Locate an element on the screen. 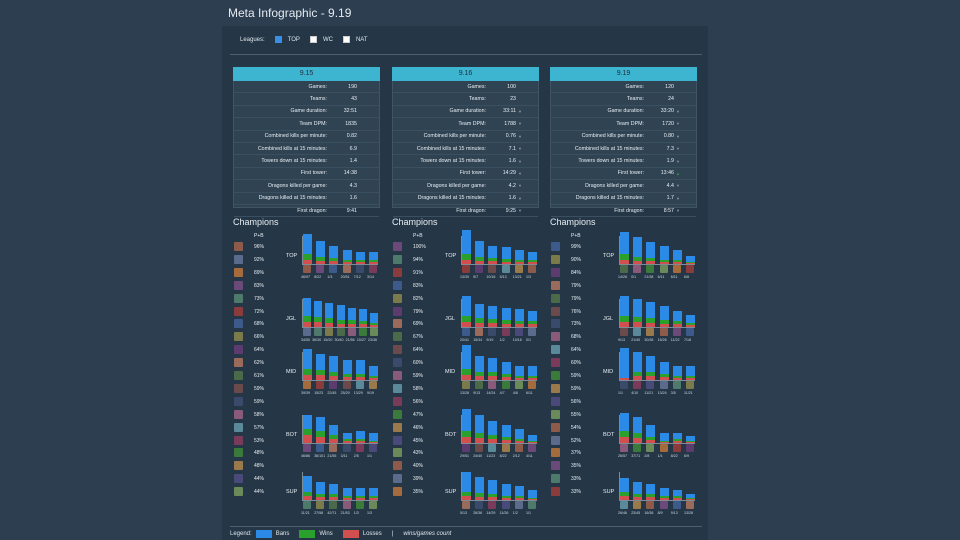 The image size is (960, 540). win-games-ratio: 27/58 is located at coordinates (319, 513).